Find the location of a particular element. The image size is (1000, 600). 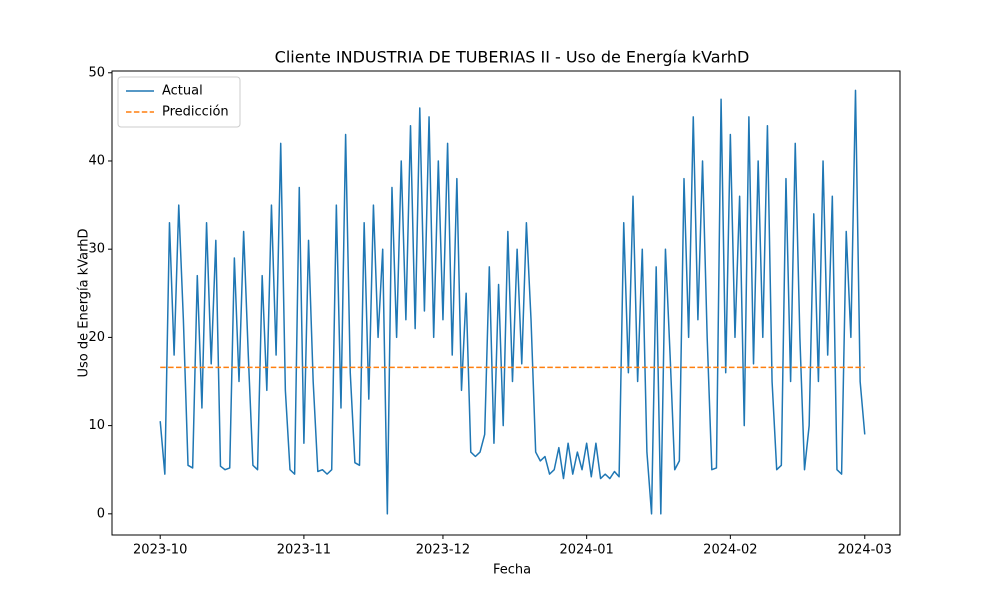

x-tick-label: 2024-02 is located at coordinates (730, 550).